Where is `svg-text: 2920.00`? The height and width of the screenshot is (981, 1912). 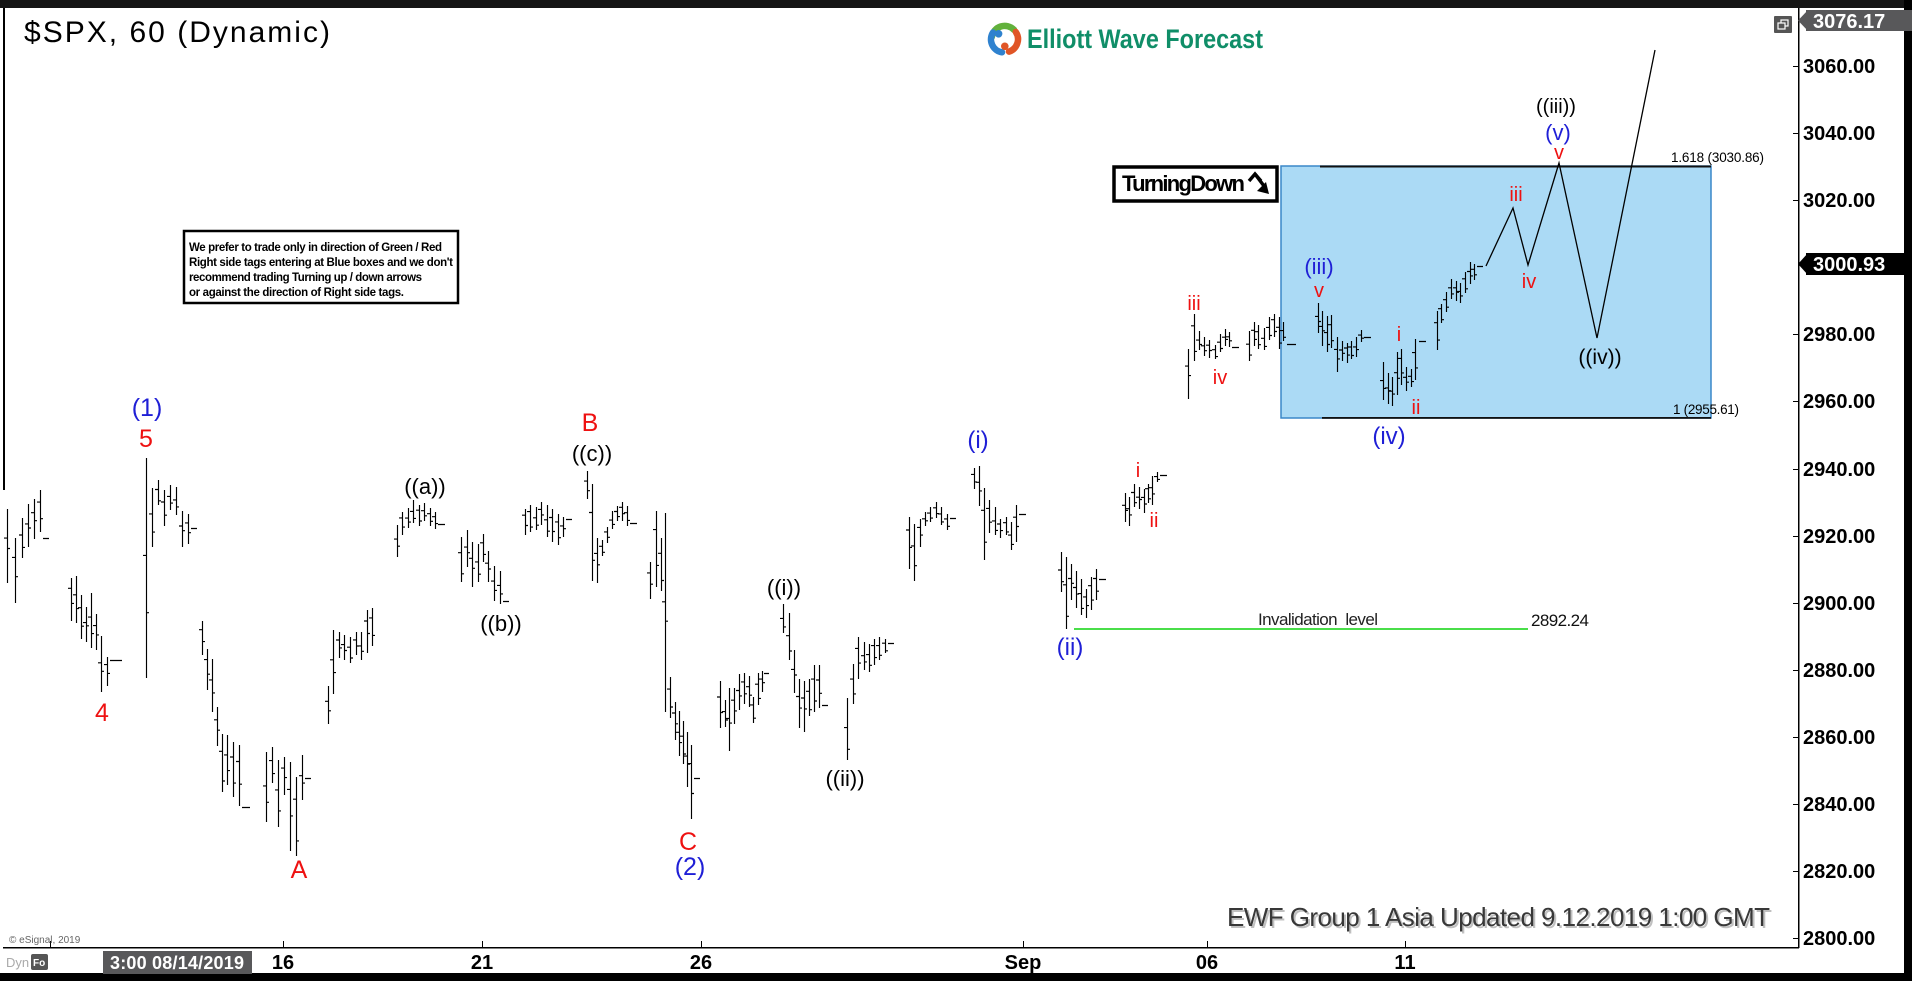
svg-text: 2920.00 is located at coordinates (1839, 537).